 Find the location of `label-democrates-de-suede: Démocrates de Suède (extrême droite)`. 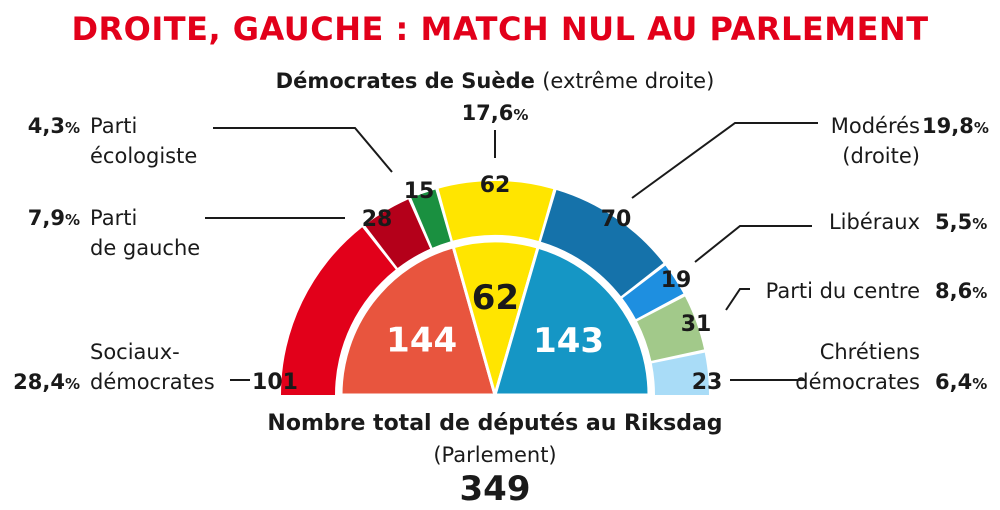

label-democrates-de-suede: Démocrates de Suède (extrême droite) is located at coordinates (495, 81).